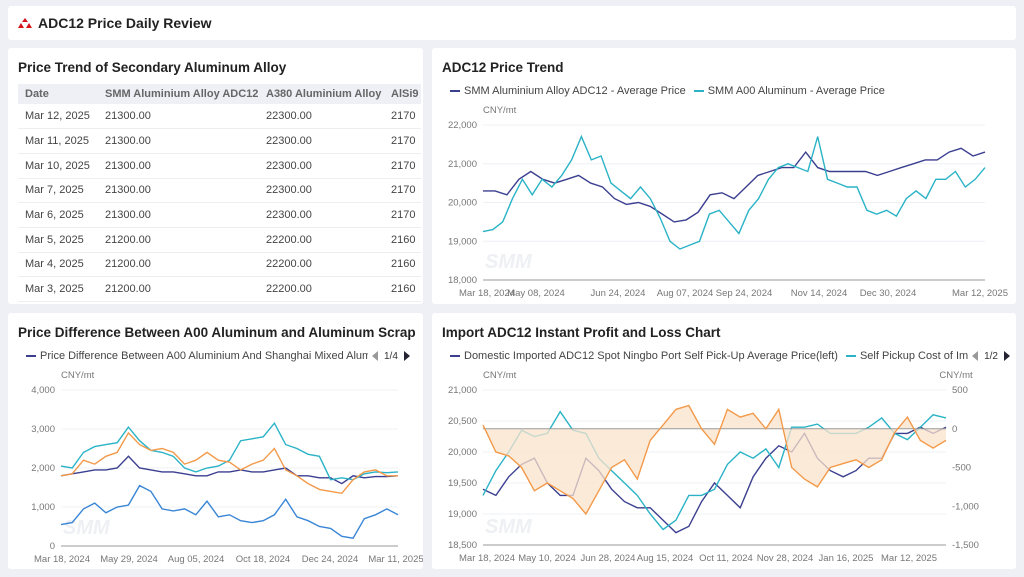 The image size is (1024, 577). I want to click on x-tick-label: Oct 11, 2024, so click(726, 558).